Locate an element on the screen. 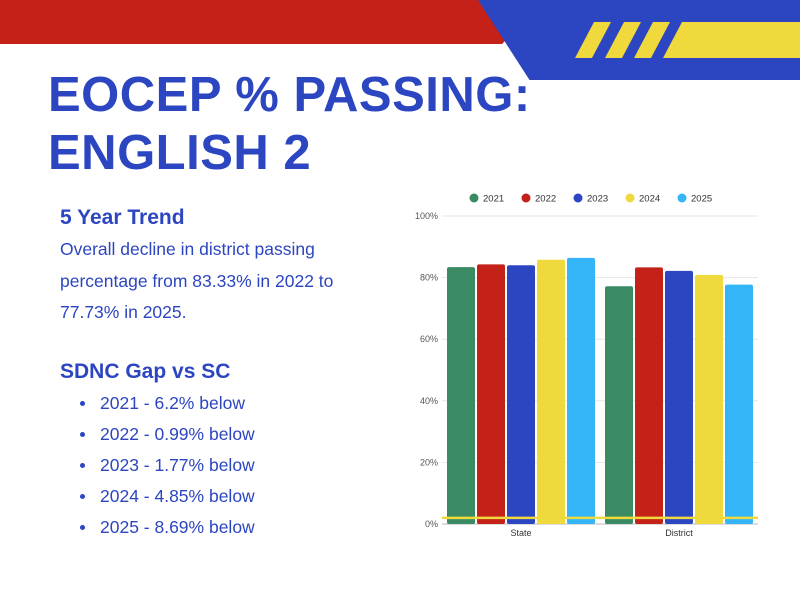 This screenshot has width=800, height=600. trend-heading: 5 Year Trend is located at coordinates (122, 217).